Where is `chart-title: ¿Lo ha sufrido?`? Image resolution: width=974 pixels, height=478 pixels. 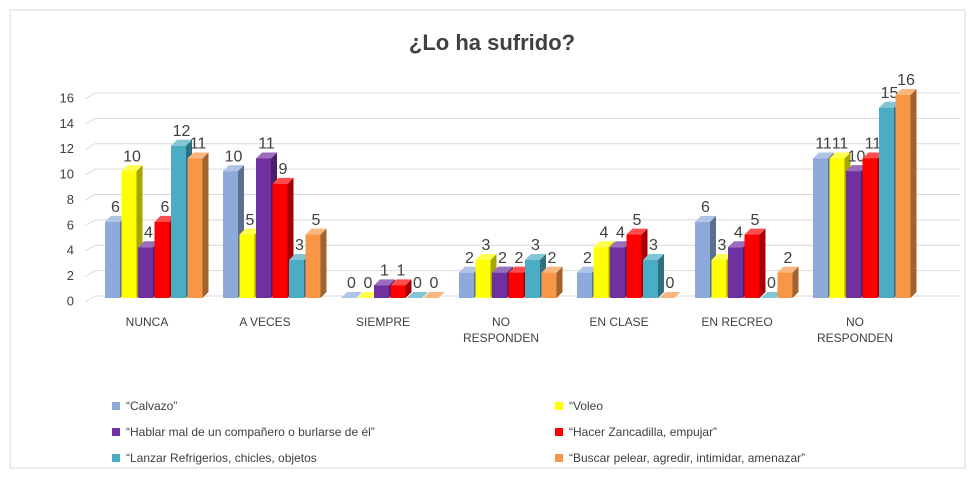 chart-title: ¿Lo ha sufrido? is located at coordinates (492, 42).